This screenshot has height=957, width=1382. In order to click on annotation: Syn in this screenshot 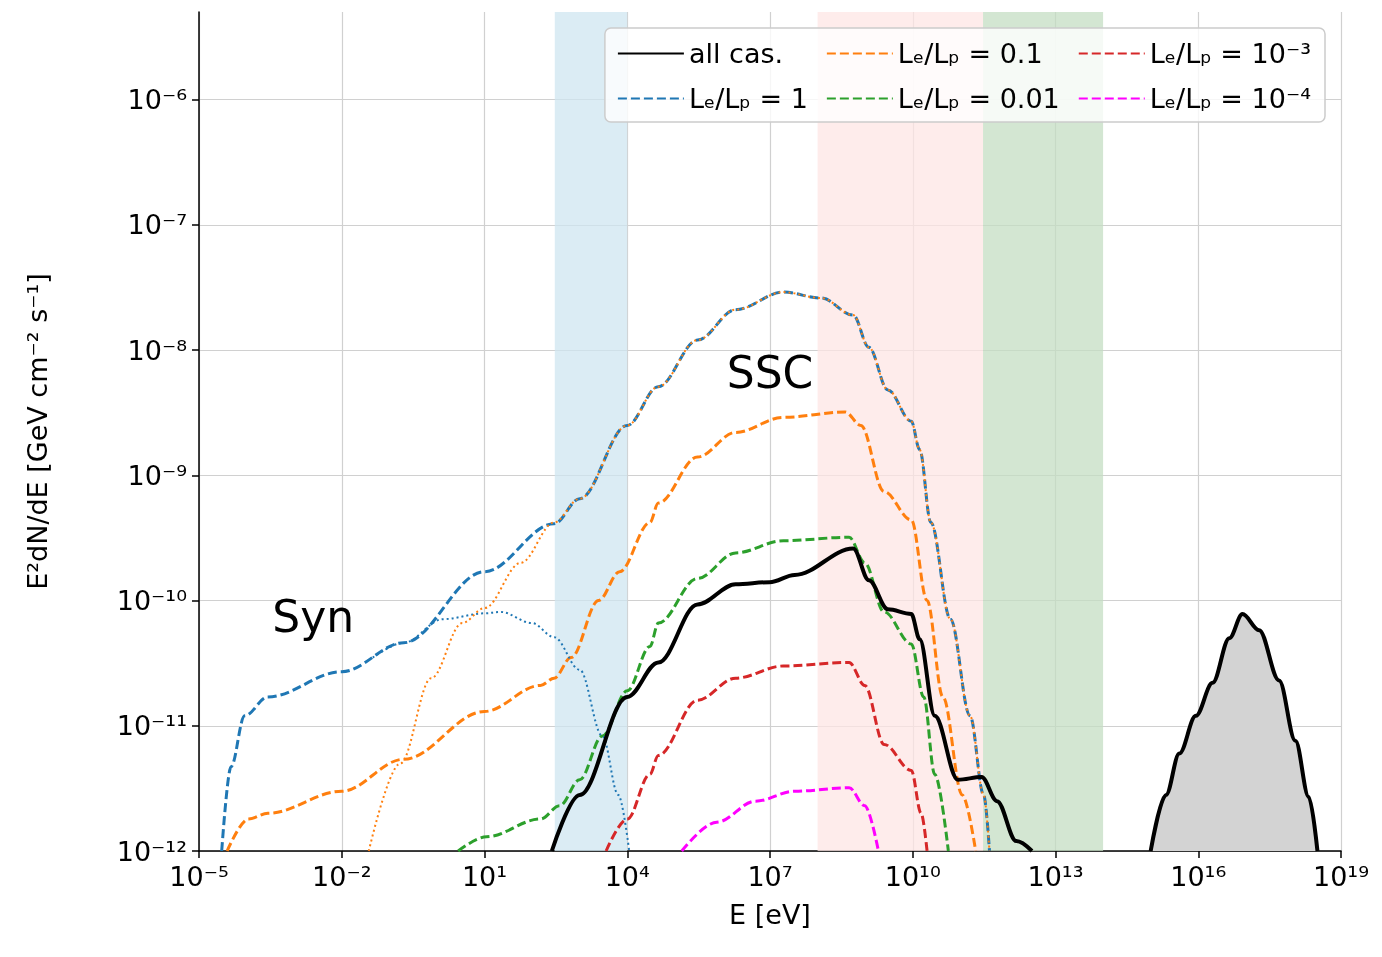, I will do `click(313, 616)`.